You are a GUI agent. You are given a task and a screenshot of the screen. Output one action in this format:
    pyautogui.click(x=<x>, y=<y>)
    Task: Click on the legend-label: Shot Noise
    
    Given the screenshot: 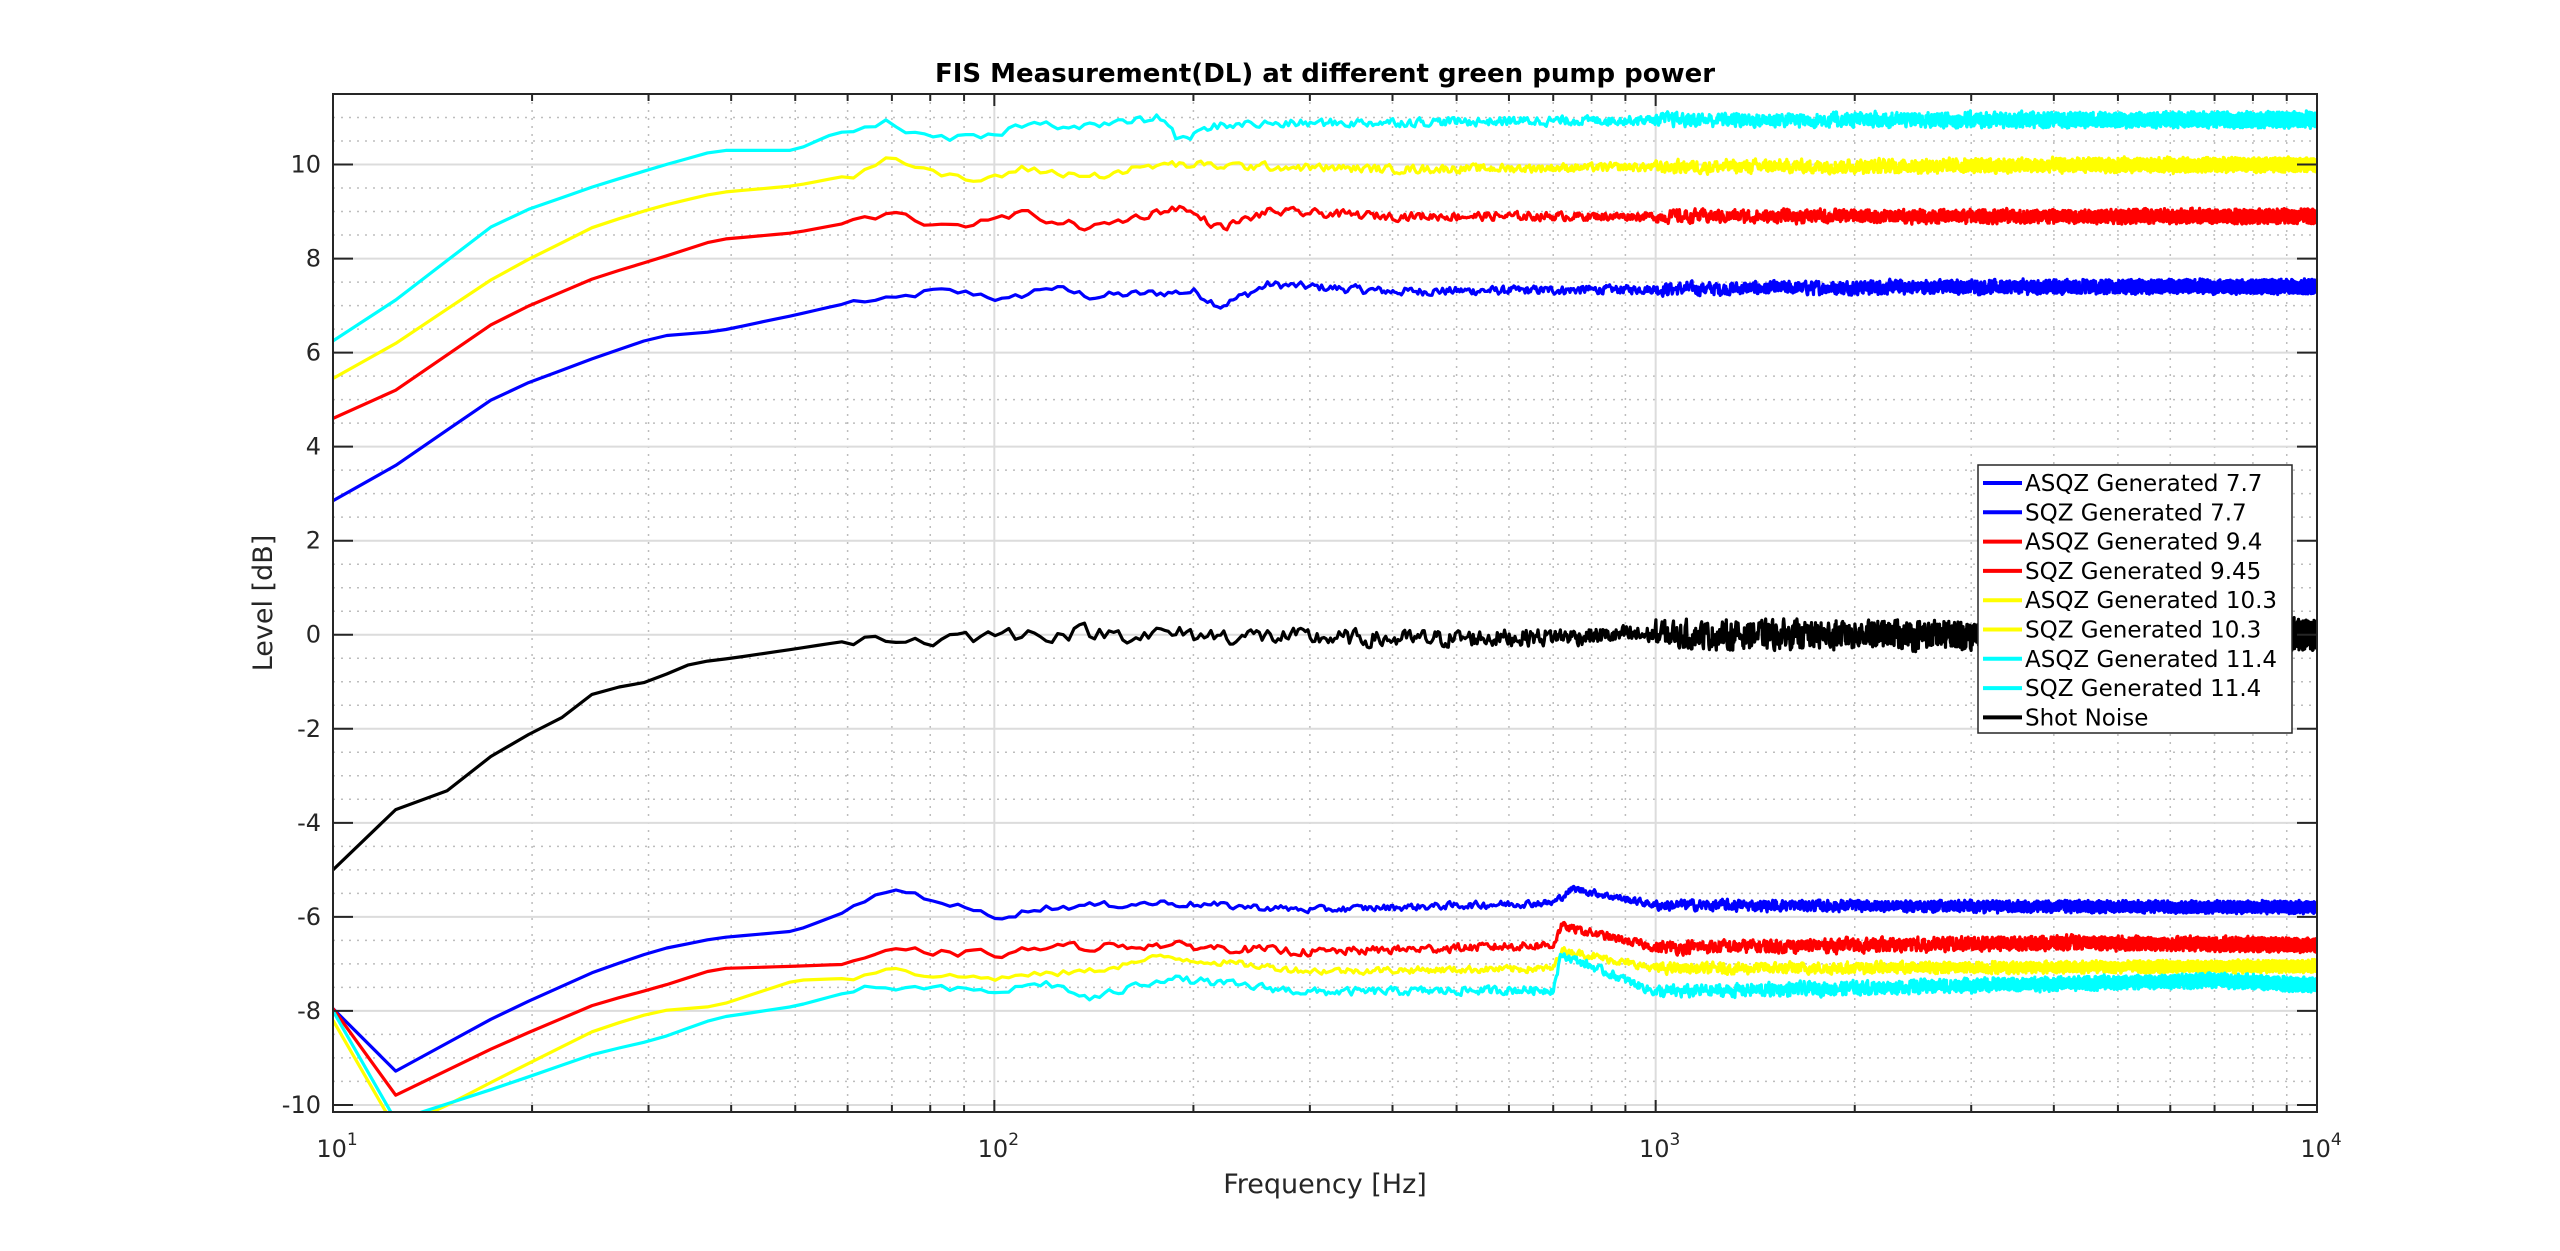 What is the action you would take?
    pyautogui.click(x=2086, y=718)
    